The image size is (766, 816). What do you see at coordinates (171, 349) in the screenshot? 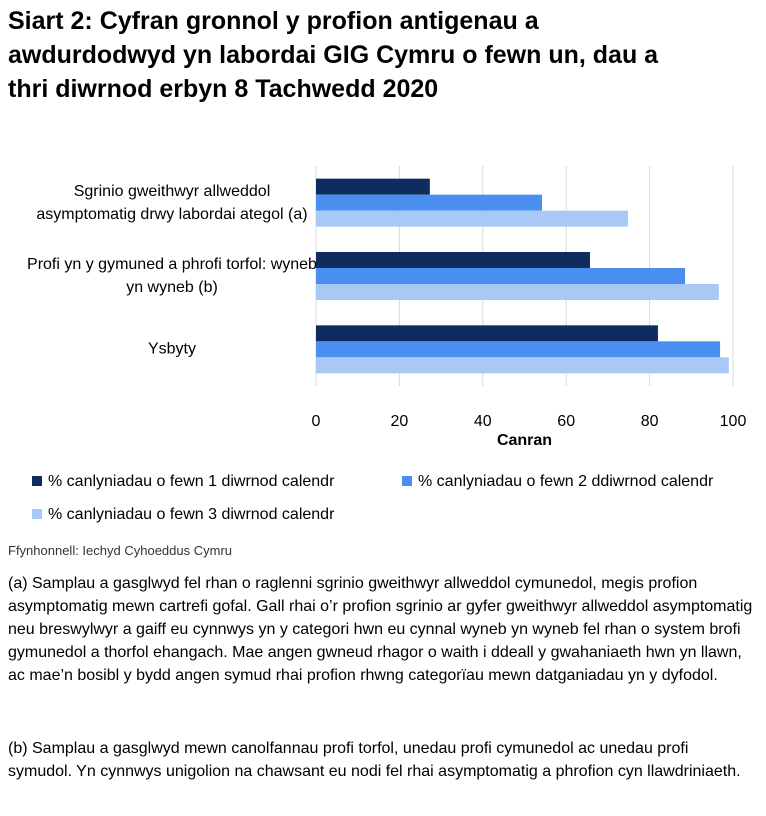
I see `y-tick-label: Ysbyty` at bounding box center [171, 349].